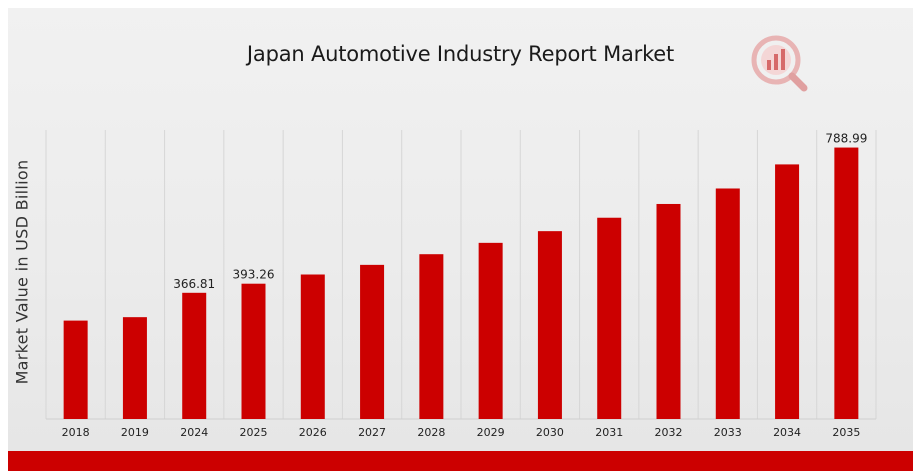 The width and height of the screenshot is (921, 471). I want to click on bar-2029, so click(490, 330).